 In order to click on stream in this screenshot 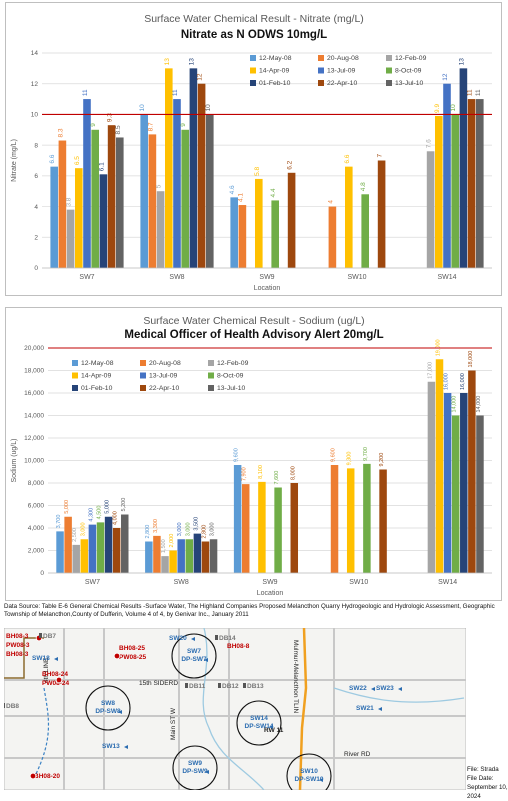, I will do `click(399, 695)`.